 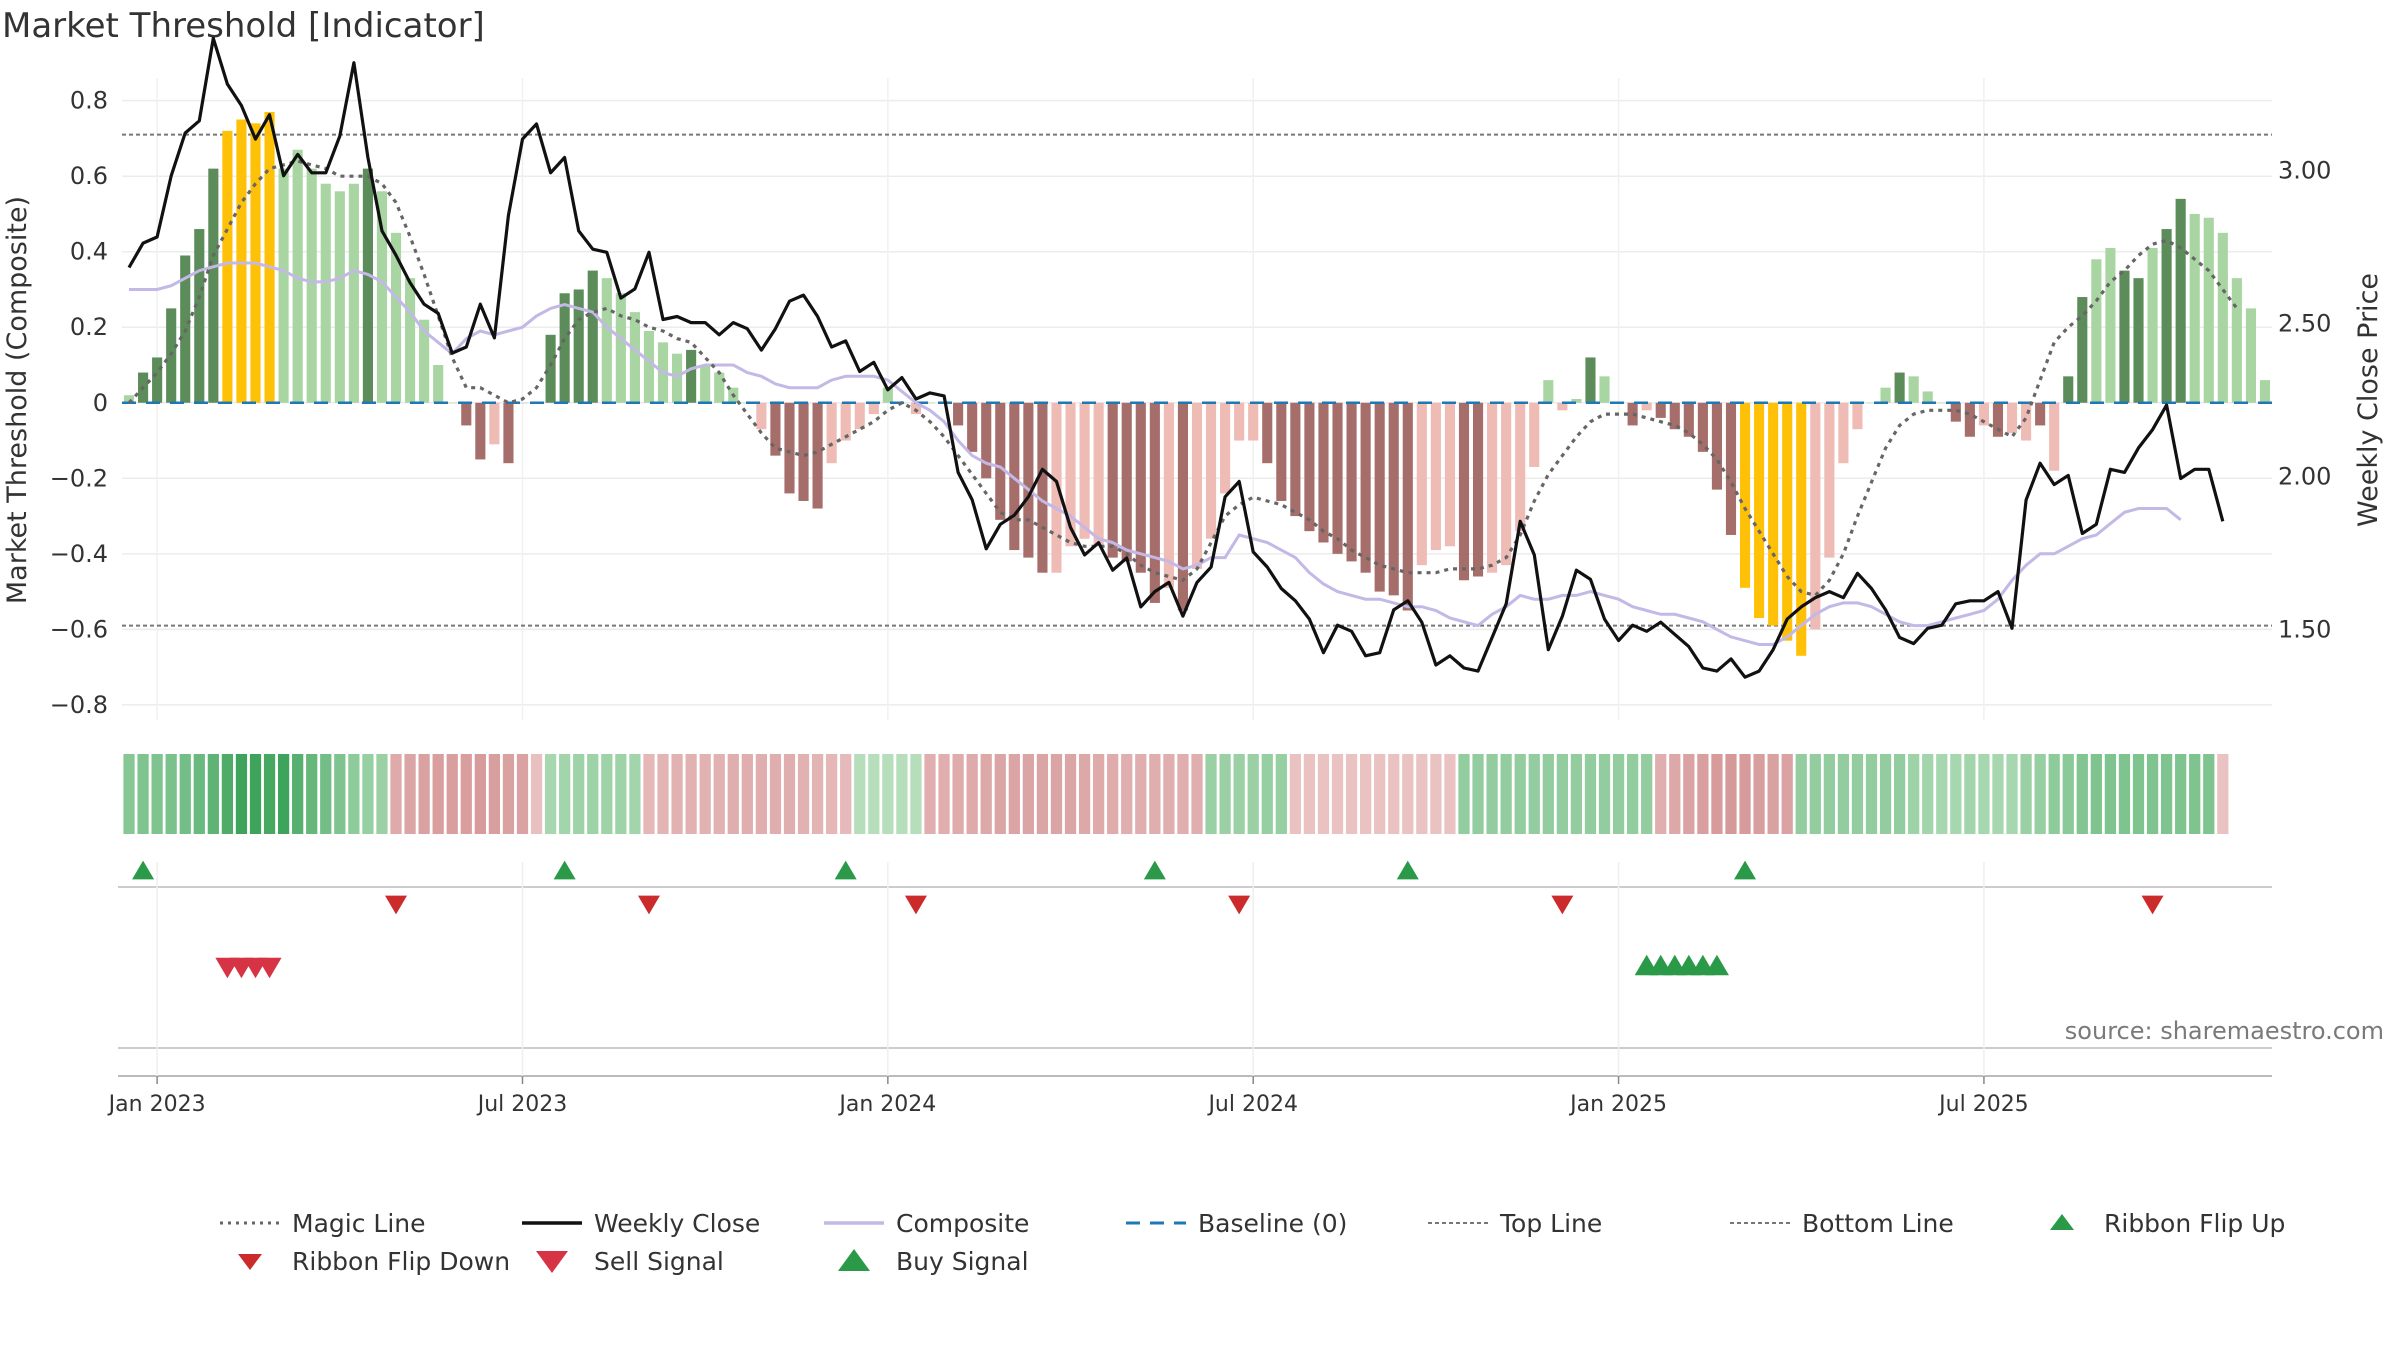 I want to click on legend-item-ribbon-flip-down: Ribbon Flip Down, so click(x=364, y=1261).